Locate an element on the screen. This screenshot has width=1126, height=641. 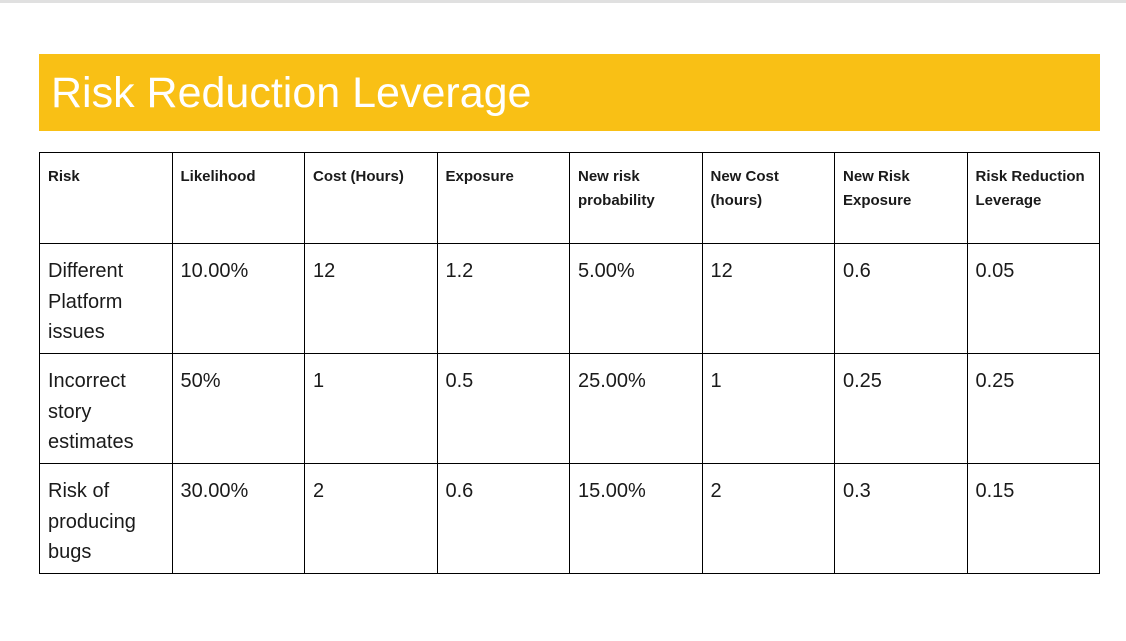
title-bar: Risk Reduction Leverage is located at coordinates (569, 92).